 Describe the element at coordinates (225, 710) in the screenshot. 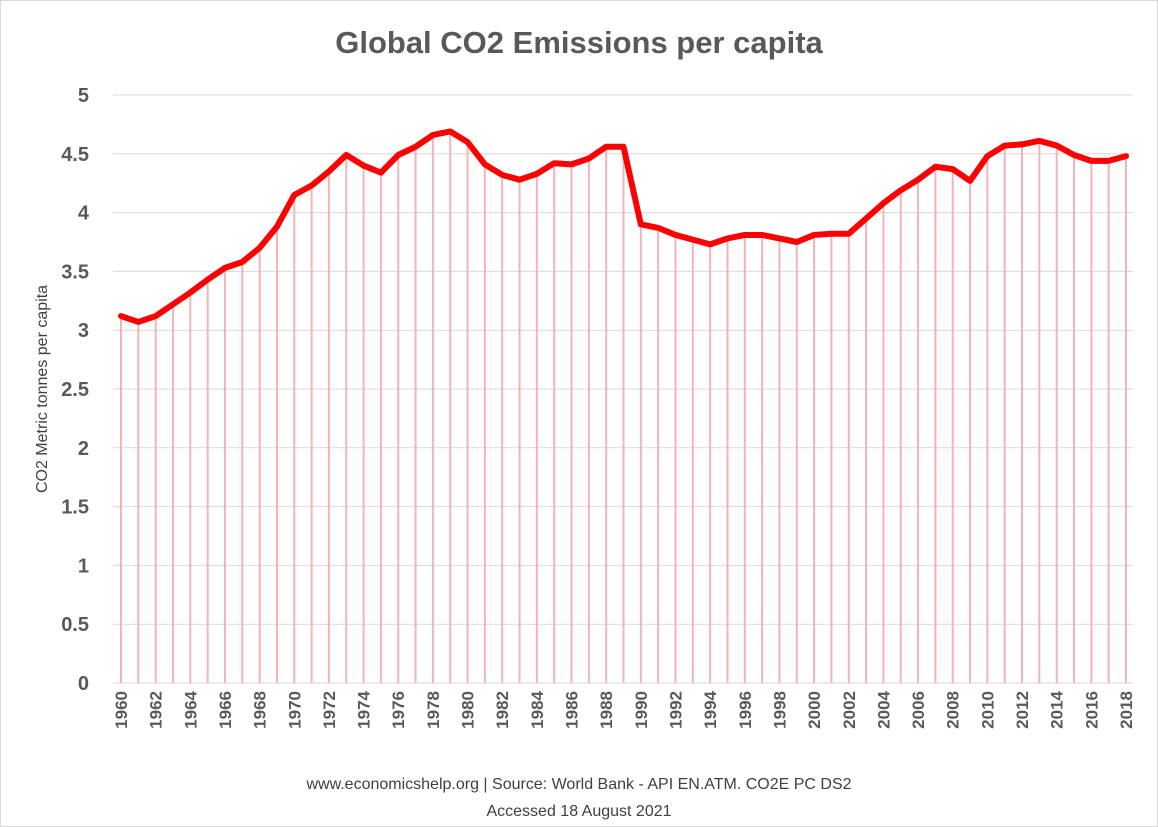

I see `x-tick-label: 1966` at that location.